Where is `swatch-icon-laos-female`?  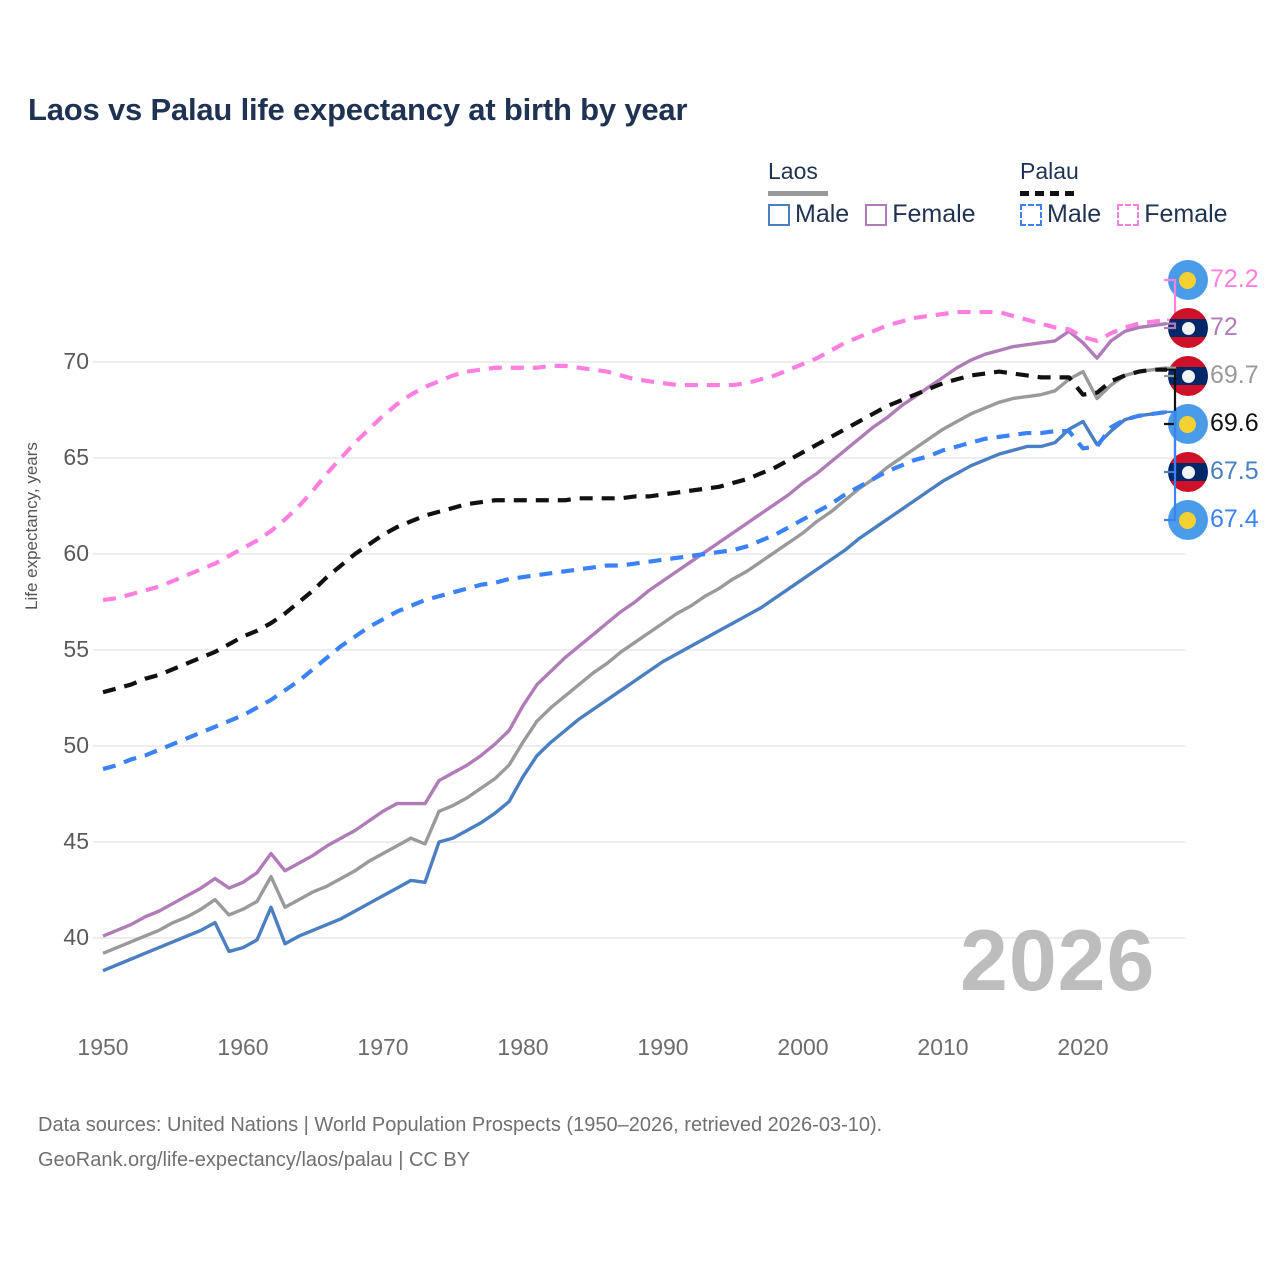
swatch-icon-laos-female is located at coordinates (876, 214).